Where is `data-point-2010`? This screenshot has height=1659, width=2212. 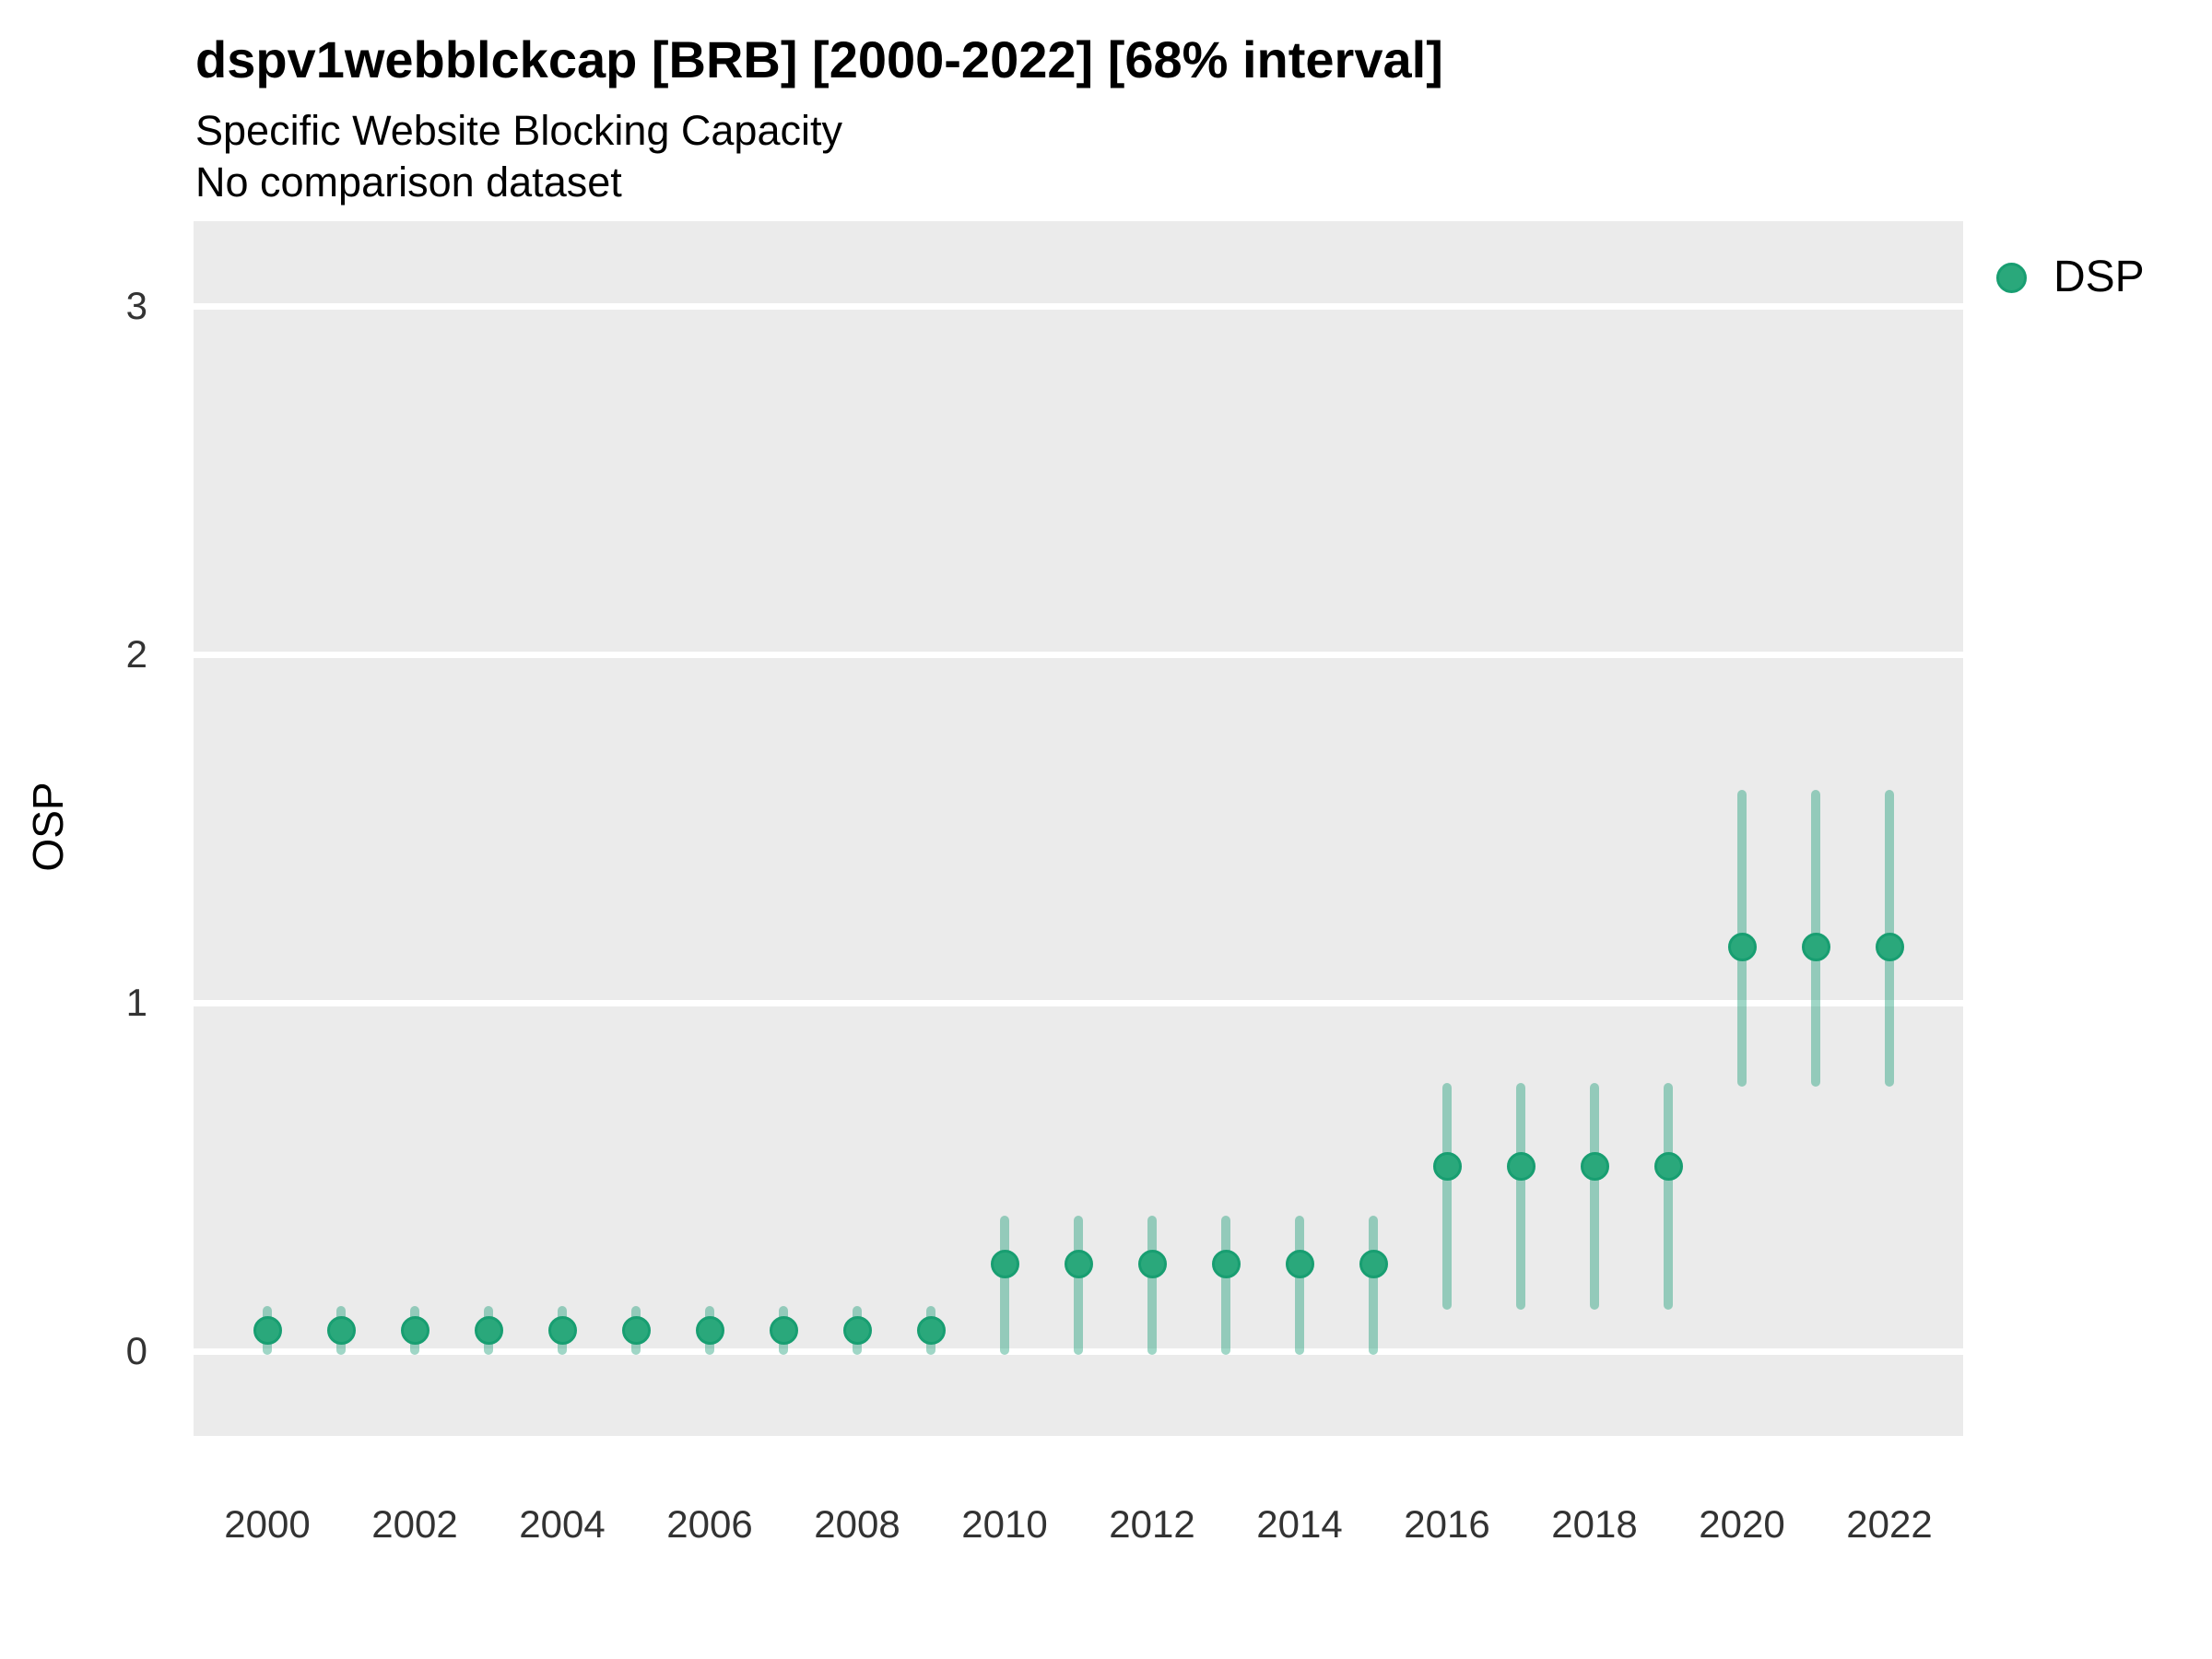
data-point-2010 is located at coordinates (1004, 1264).